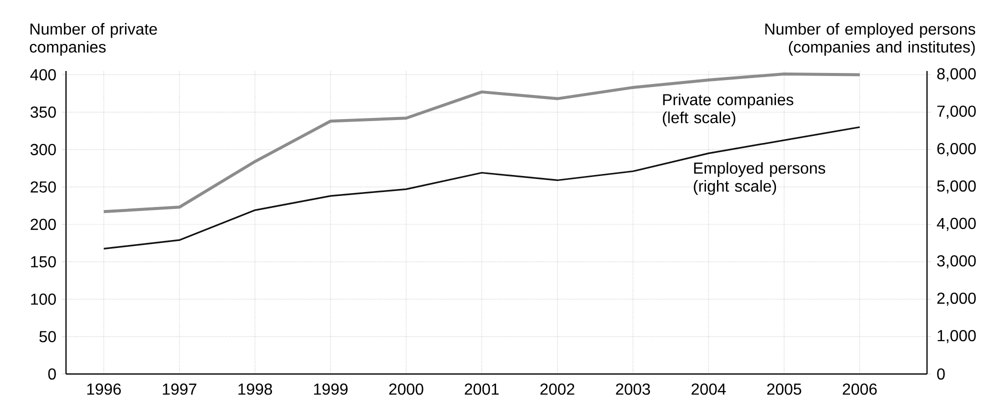 The image size is (991, 408). Describe the element at coordinates (956, 299) in the screenshot. I see `y2-tick-label: 2,000` at that location.